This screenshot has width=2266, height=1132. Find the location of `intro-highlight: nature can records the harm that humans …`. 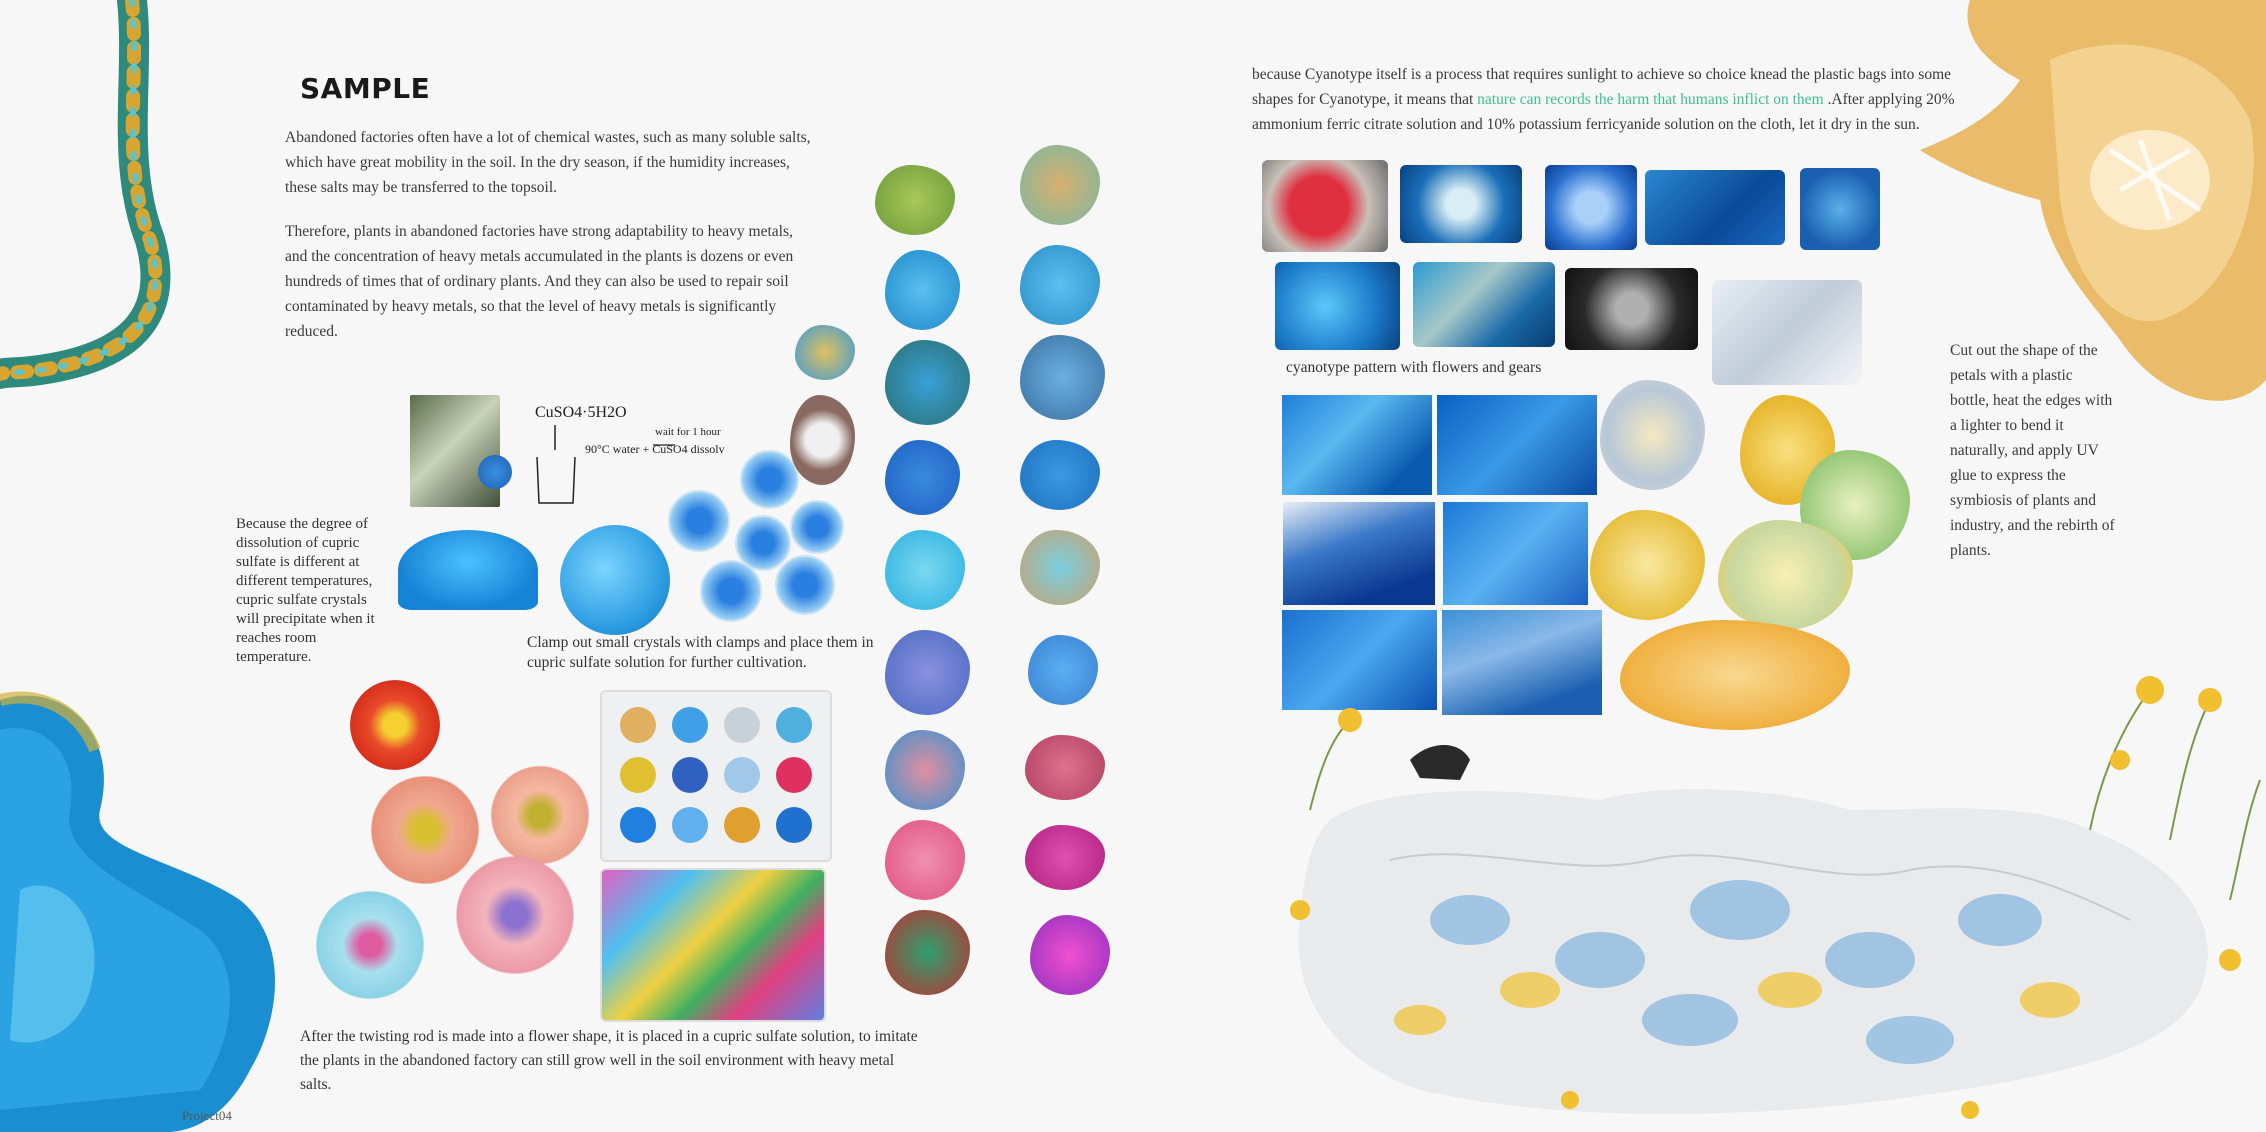

intro-highlight: nature can records the harm that humans … is located at coordinates (1650, 99).